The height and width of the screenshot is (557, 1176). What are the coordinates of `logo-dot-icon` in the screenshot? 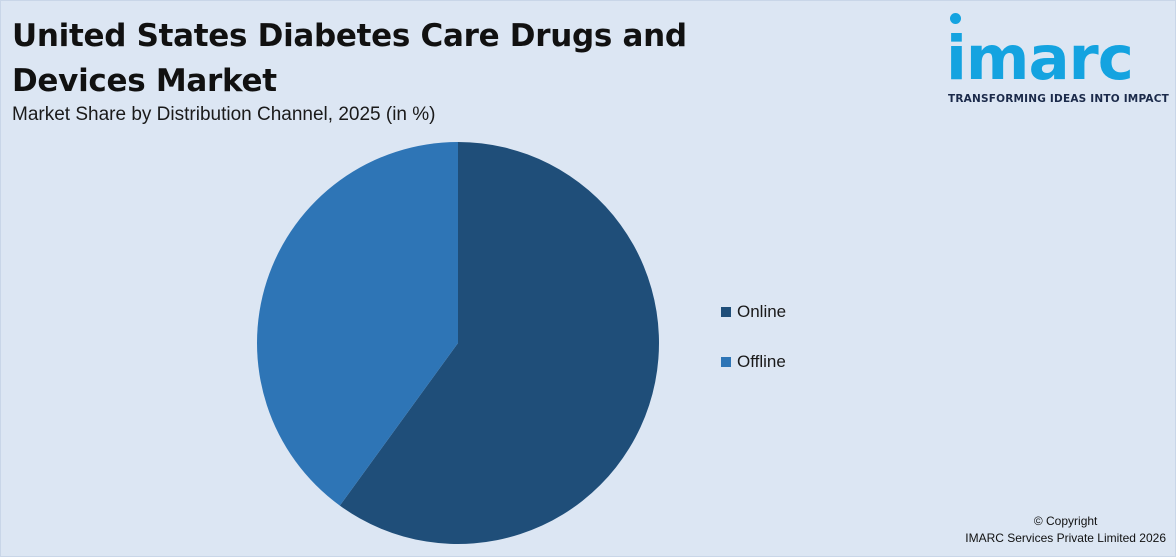 It's located at (955, 18).